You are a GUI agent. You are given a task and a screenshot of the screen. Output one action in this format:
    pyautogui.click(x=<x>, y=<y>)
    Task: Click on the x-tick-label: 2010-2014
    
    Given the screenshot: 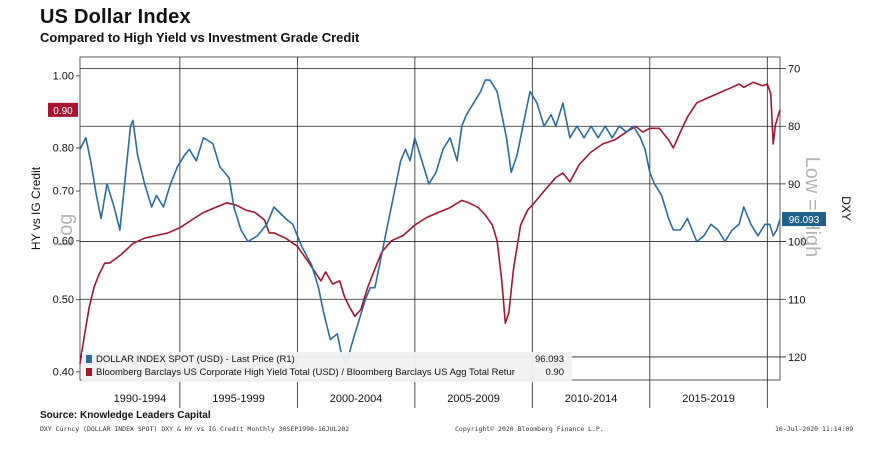 What is the action you would take?
    pyautogui.click(x=591, y=399)
    